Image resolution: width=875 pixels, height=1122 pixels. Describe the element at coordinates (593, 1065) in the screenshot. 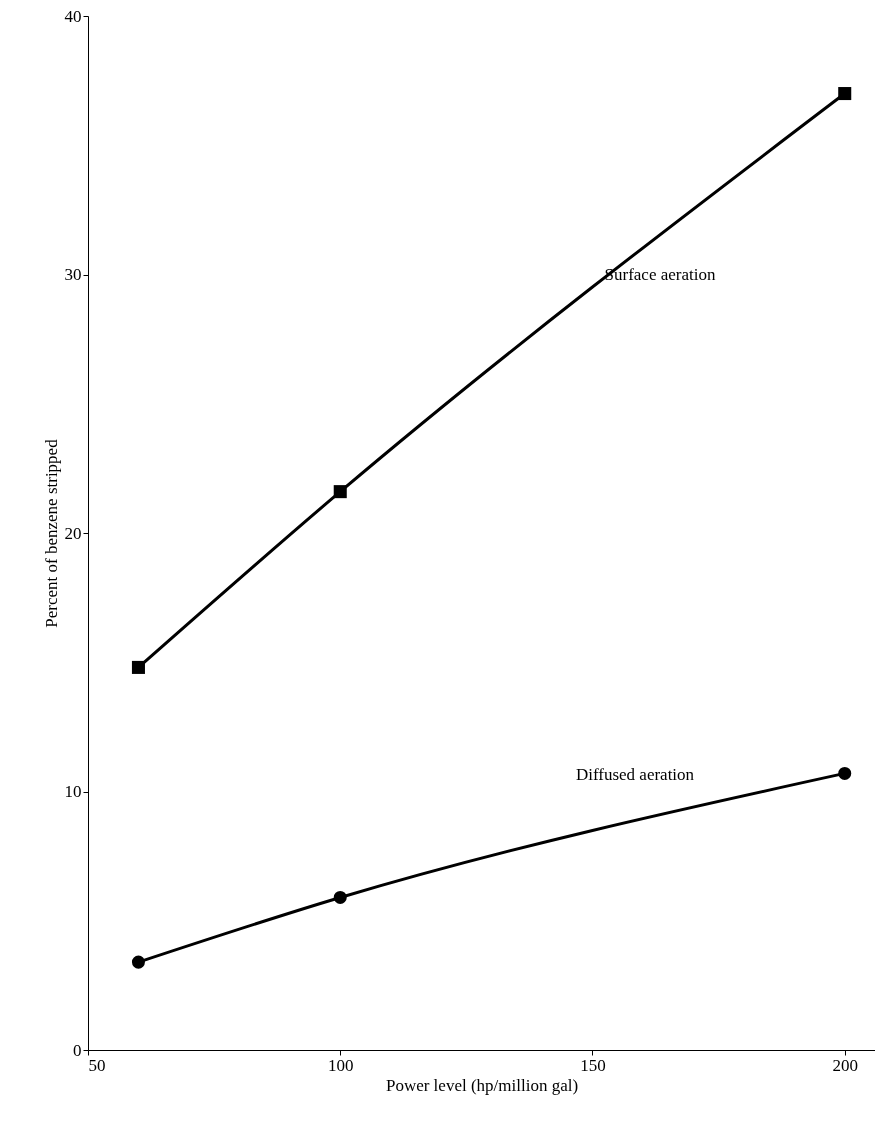

I see `x-tick-label: 150` at that location.